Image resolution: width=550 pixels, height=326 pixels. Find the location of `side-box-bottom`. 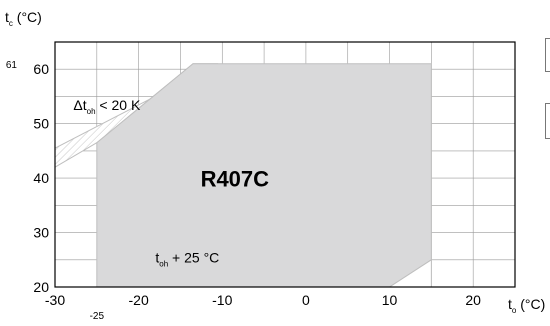

side-box-bottom is located at coordinates (547, 121).